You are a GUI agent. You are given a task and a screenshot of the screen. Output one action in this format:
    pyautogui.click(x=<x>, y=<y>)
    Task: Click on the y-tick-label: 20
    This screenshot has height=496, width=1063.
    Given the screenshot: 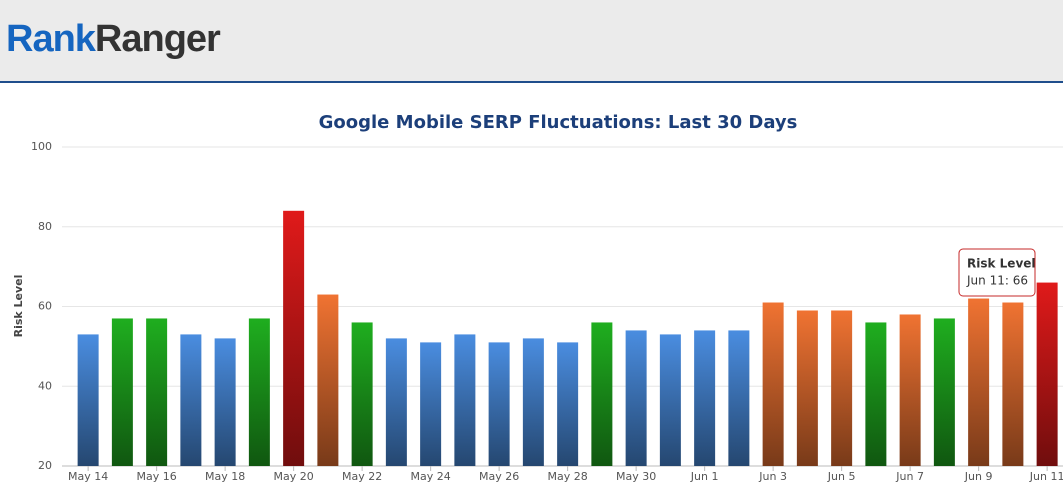 What is the action you would take?
    pyautogui.click(x=45, y=465)
    